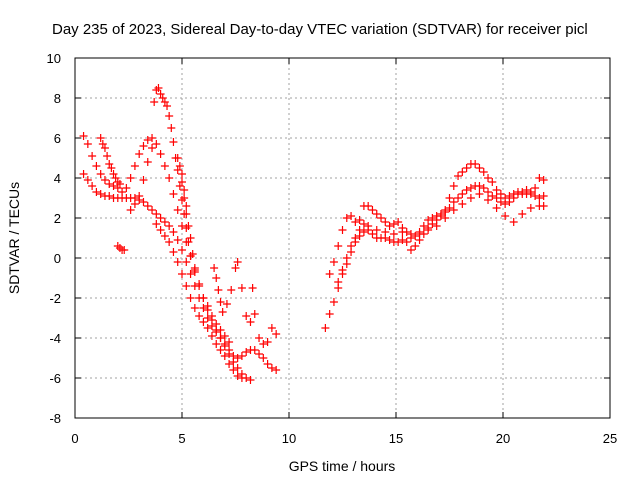  What do you see at coordinates (289, 438) in the screenshot?
I see `x-tick-label: 10` at bounding box center [289, 438].